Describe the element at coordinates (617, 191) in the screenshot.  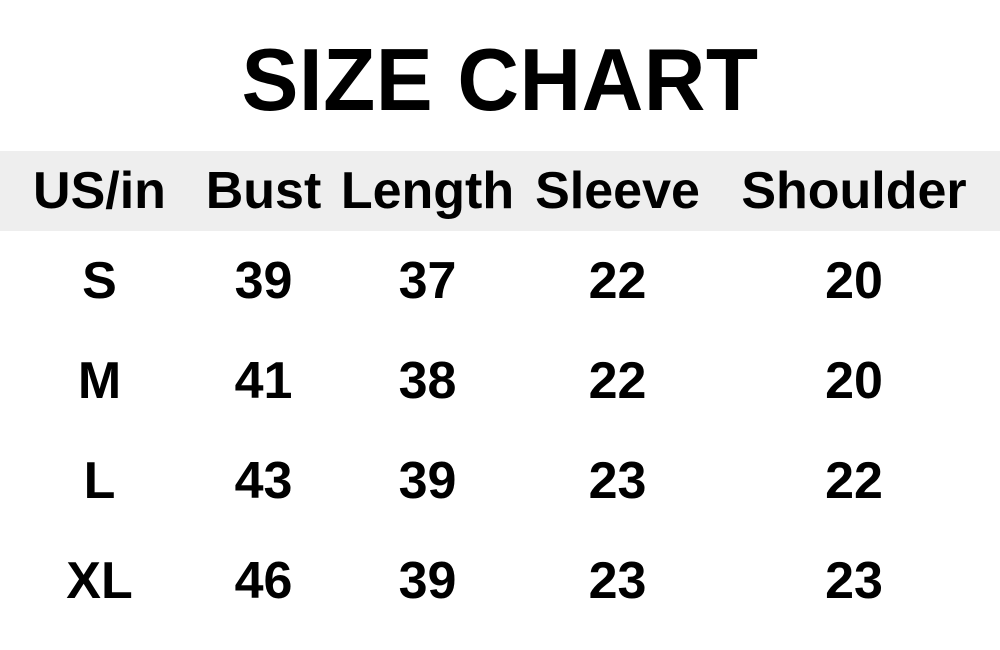
I see `column-header-sleeve: Sleeve` at that location.